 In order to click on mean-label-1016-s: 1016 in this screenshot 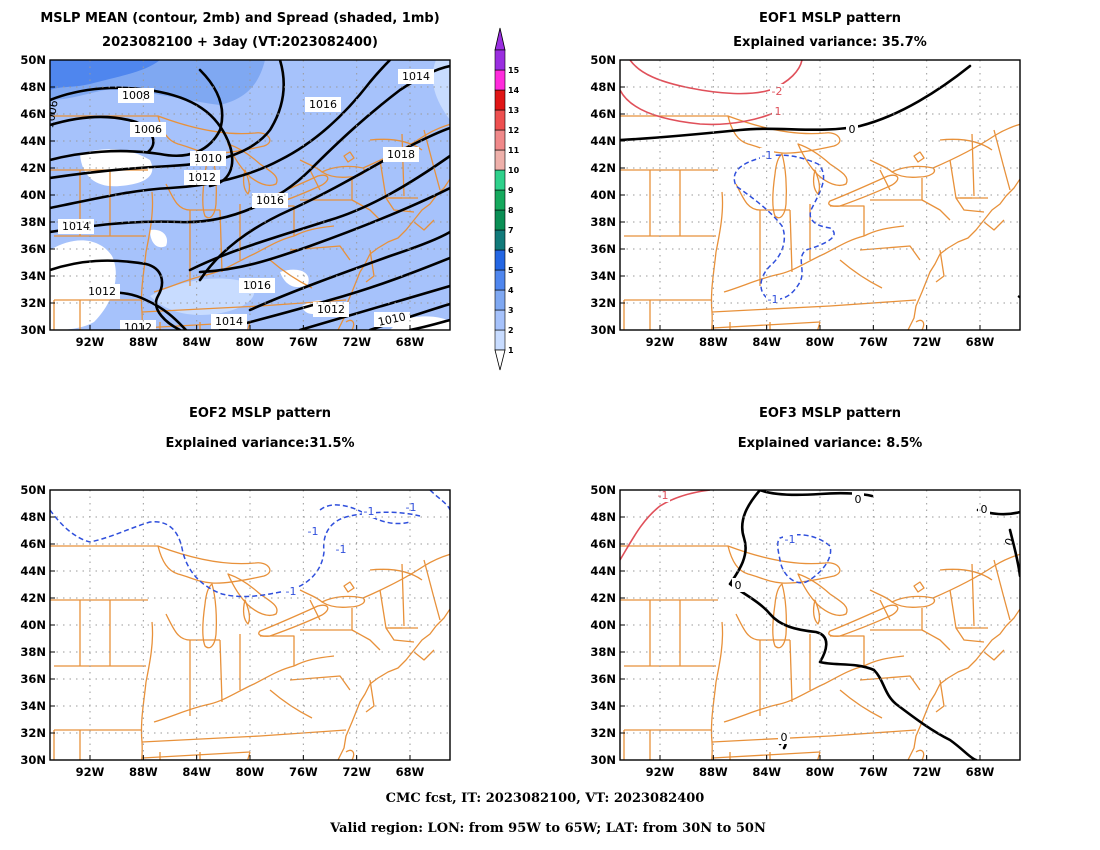, I will do `click(257, 285)`.